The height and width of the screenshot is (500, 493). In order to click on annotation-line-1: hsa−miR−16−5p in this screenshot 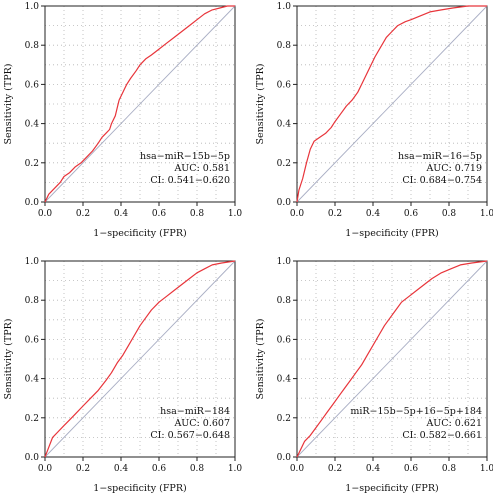, I will do `click(440, 156)`.